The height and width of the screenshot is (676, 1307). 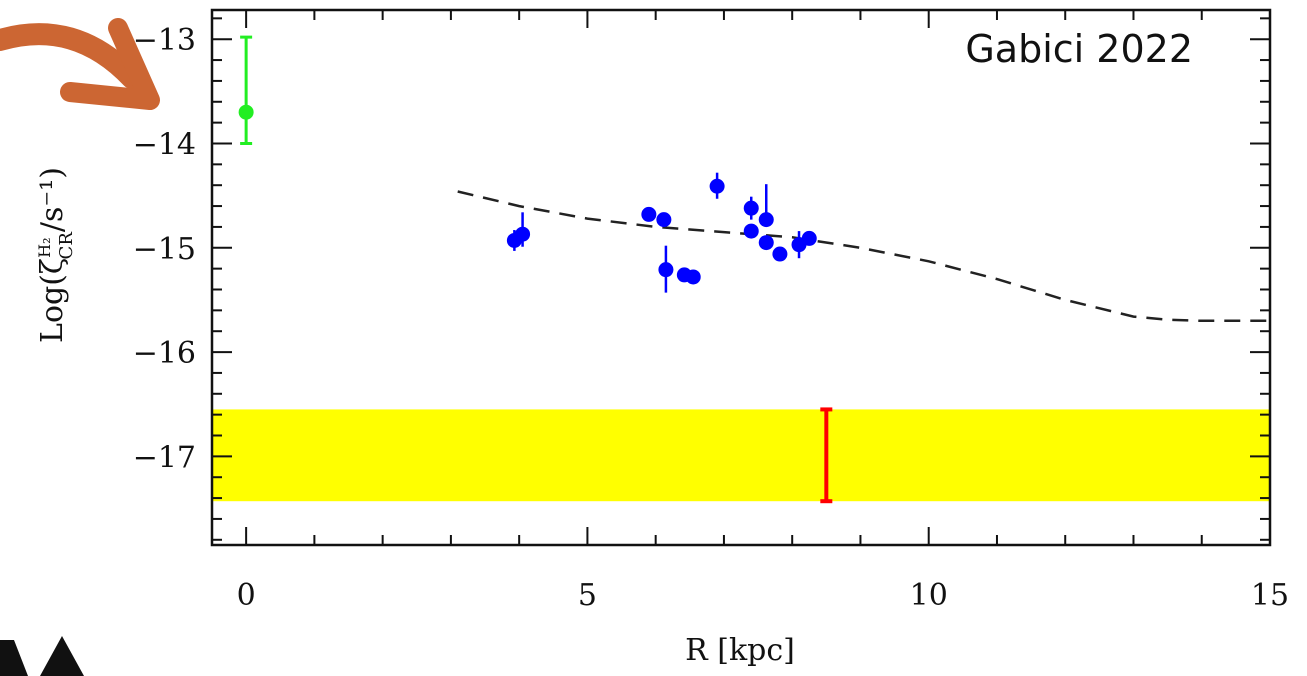 I want to click on y-label-sup: H₂, so click(x=44, y=247).